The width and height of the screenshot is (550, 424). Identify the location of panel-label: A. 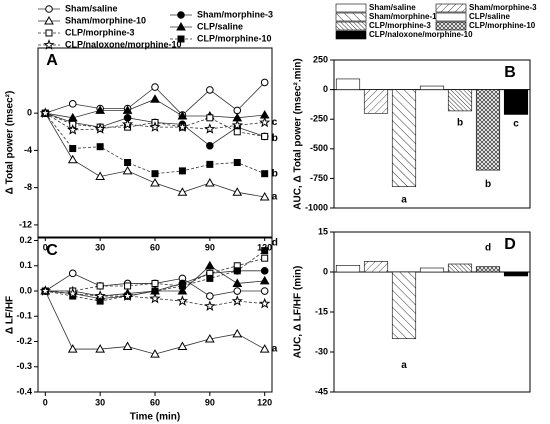
(52, 60).